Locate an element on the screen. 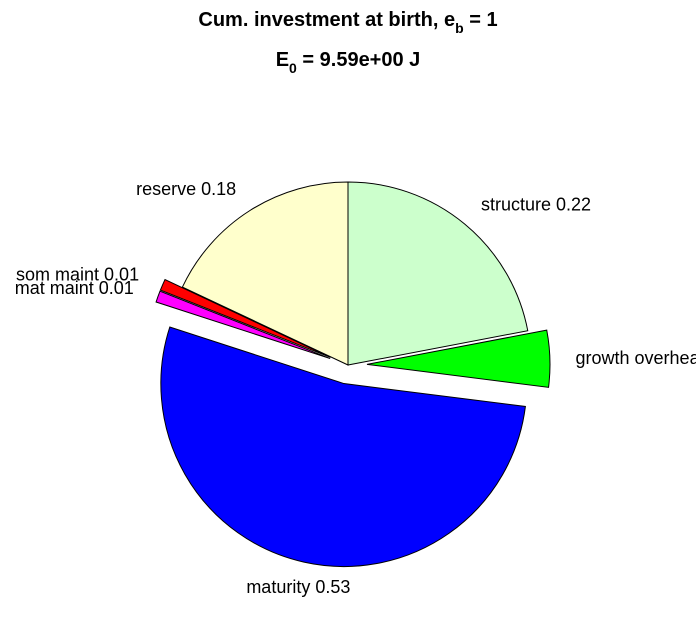 Image resolution: width=696 pixels, height=618 pixels. slice-name: som maint is located at coordinates (57, 275).